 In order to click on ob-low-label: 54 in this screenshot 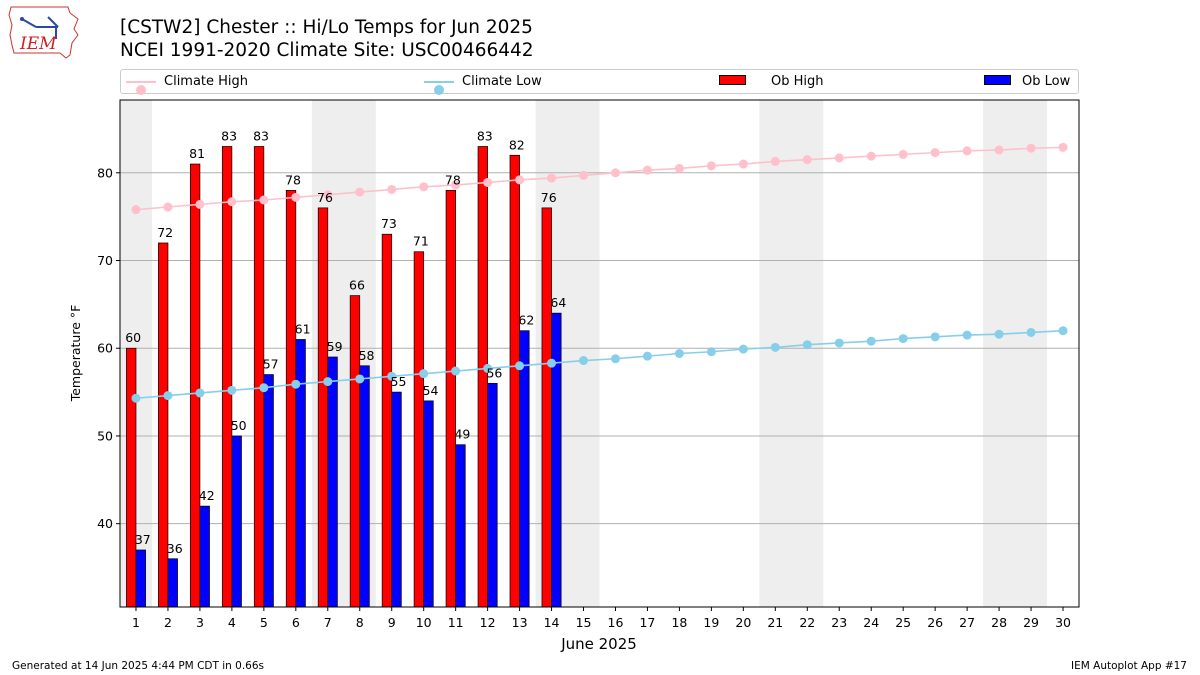, I will do `click(431, 390)`.